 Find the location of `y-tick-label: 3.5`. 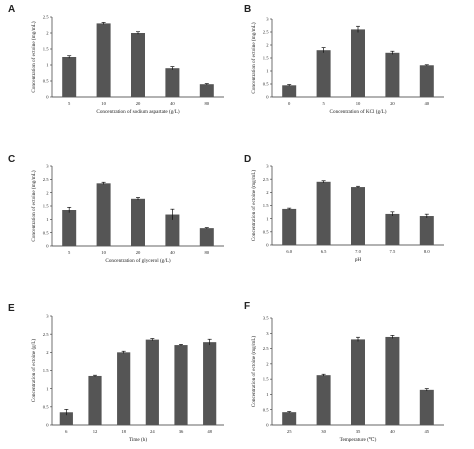

y-tick-label: 3.5 is located at coordinates (266, 318).